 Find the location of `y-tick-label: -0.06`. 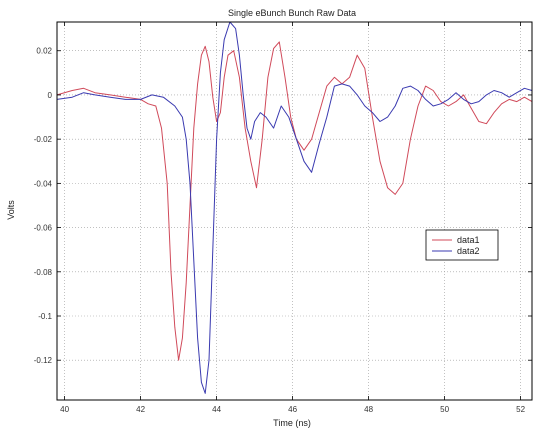

y-tick-label: -0.06 is located at coordinates (43, 228).